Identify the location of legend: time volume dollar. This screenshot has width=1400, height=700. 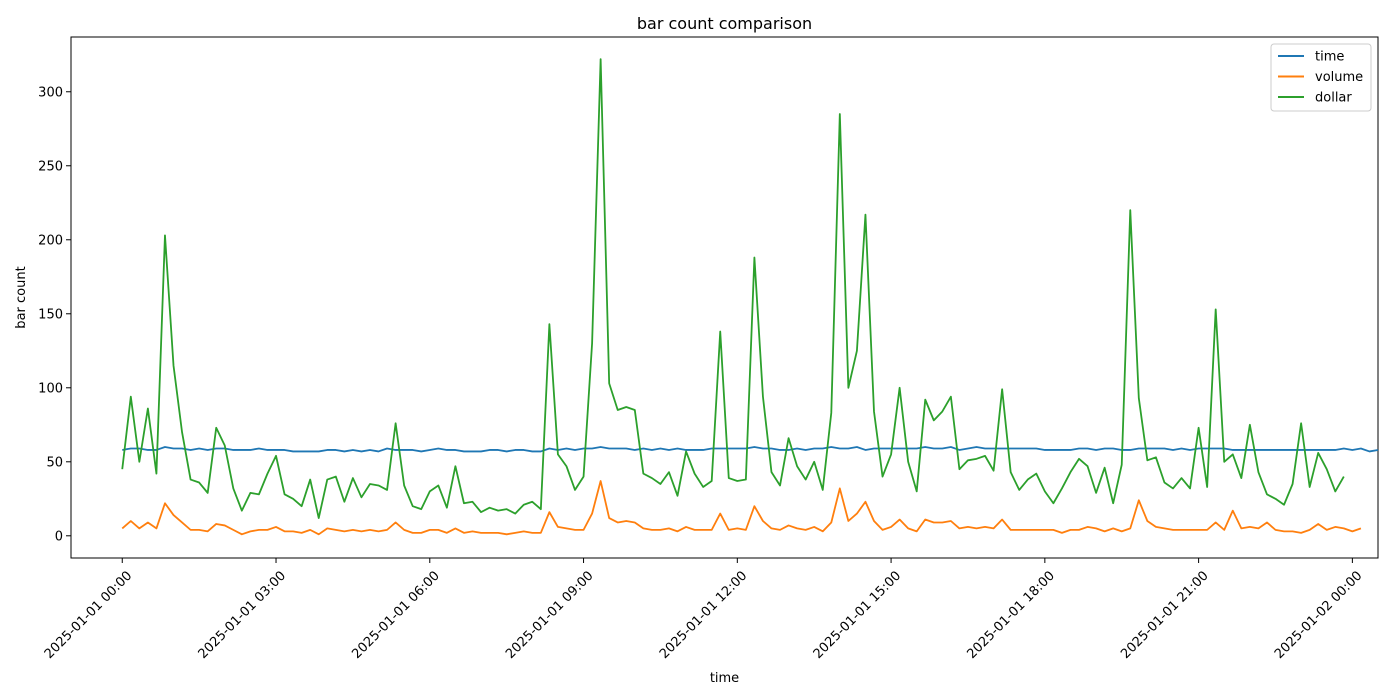
(1321, 77).